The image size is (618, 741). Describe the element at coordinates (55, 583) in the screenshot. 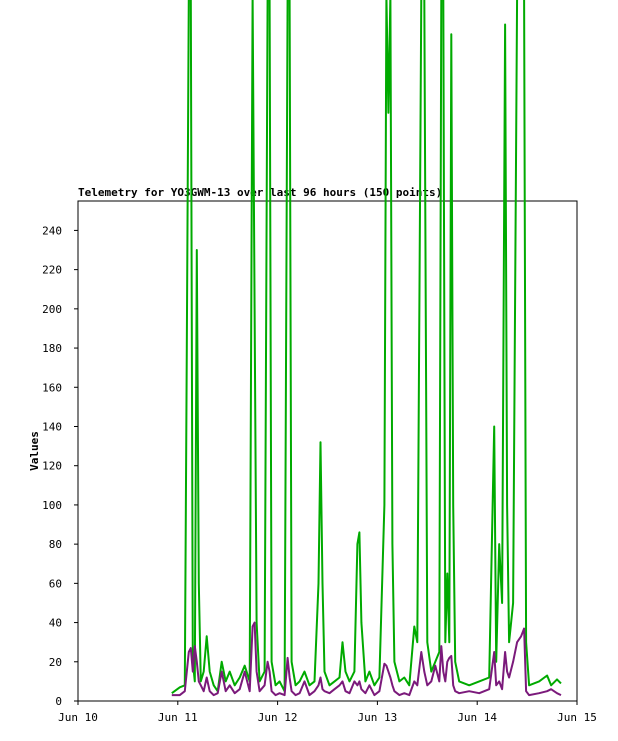

I see `y-tick-label: 60` at that location.